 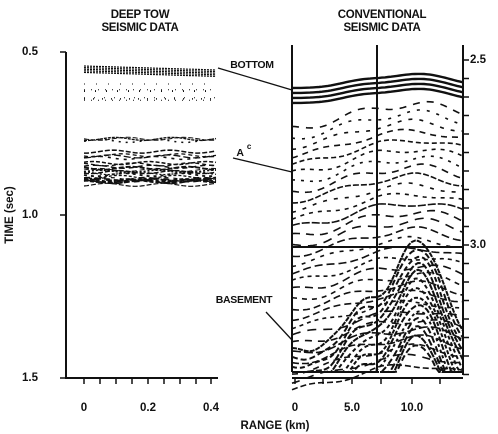 What do you see at coordinates (255, 204) in the screenshot?
I see `leader-lines` at bounding box center [255, 204].